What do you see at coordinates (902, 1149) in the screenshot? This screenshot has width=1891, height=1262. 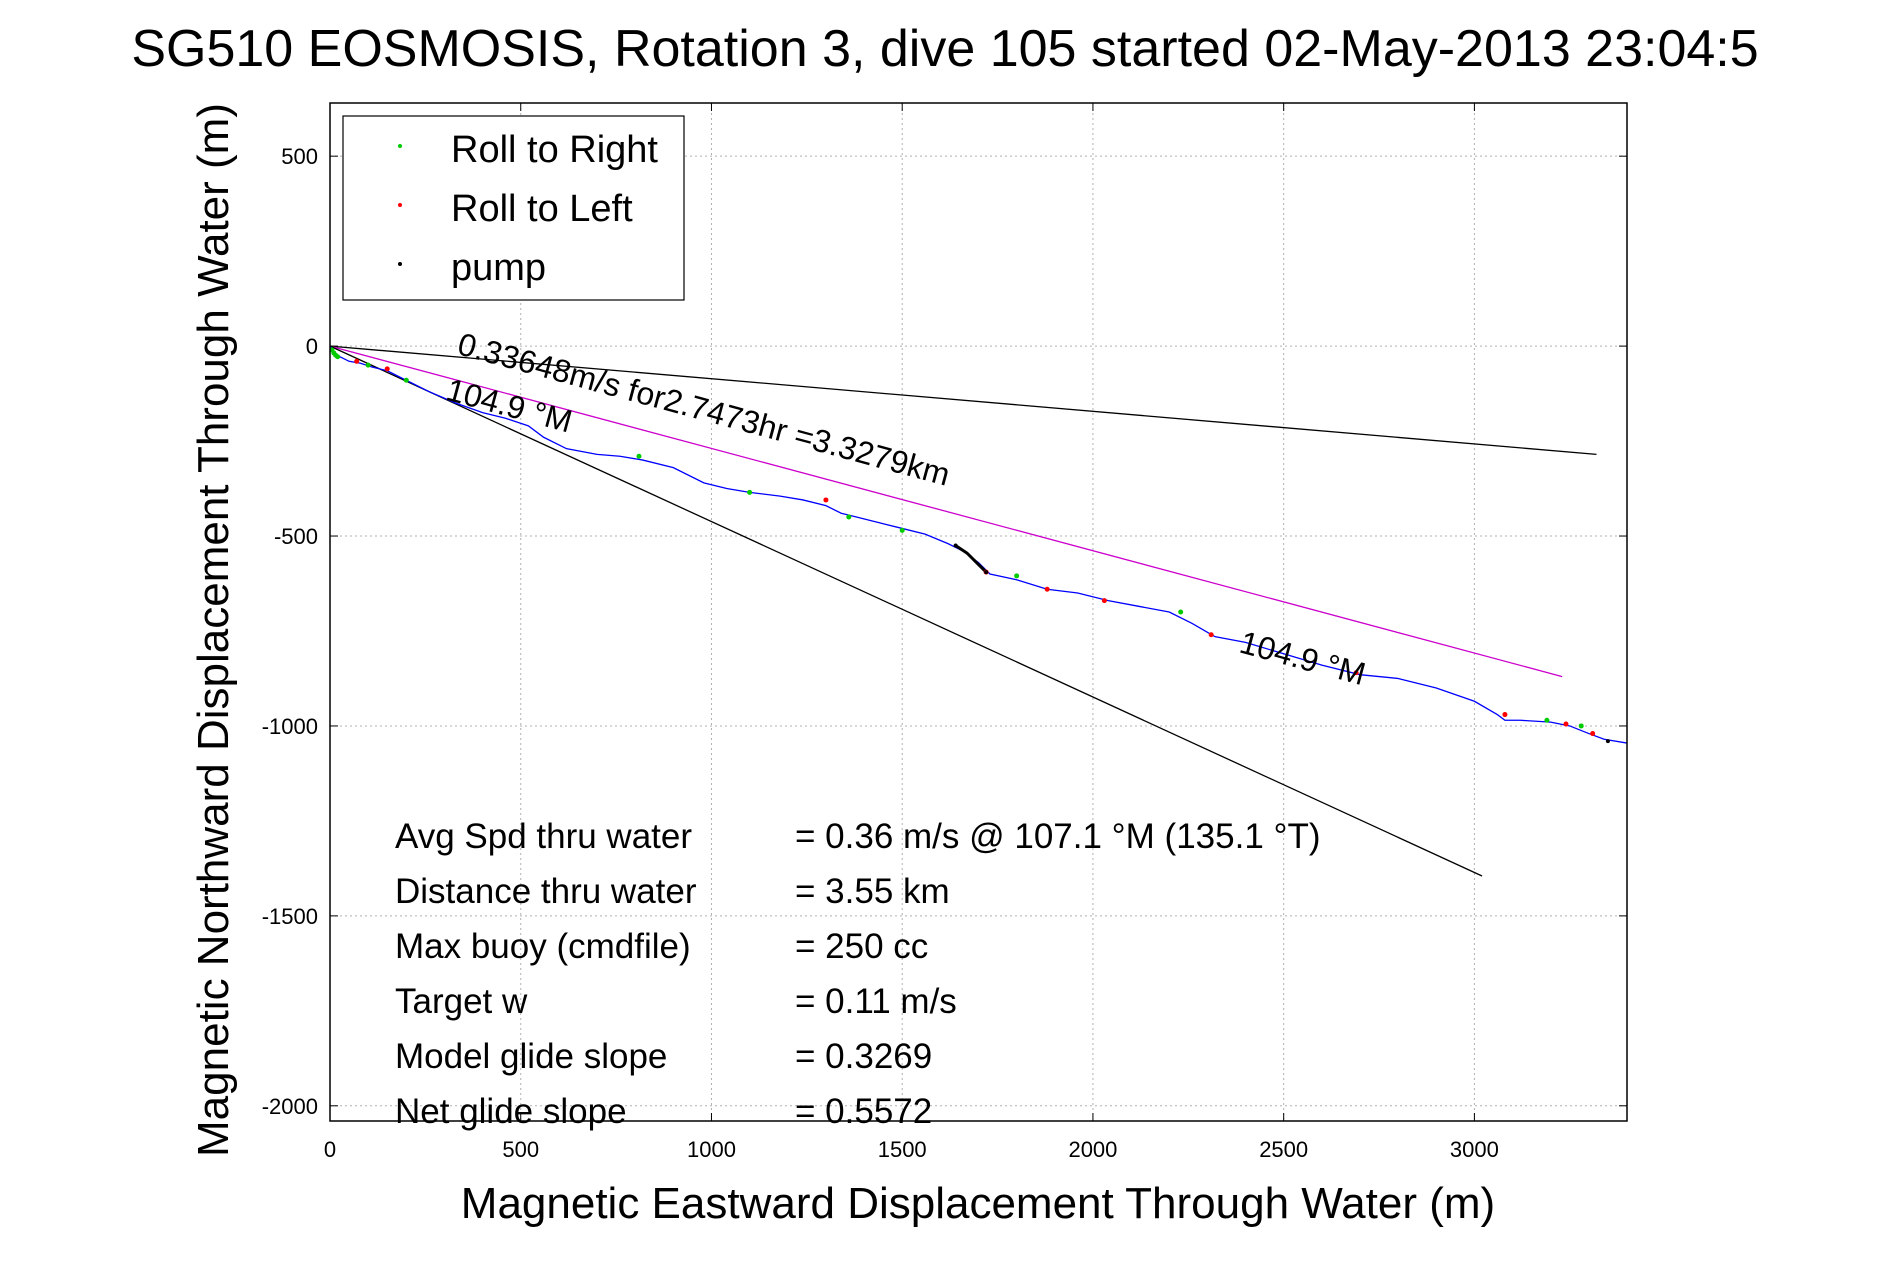 I see `x-tick-label: 1500` at bounding box center [902, 1149].